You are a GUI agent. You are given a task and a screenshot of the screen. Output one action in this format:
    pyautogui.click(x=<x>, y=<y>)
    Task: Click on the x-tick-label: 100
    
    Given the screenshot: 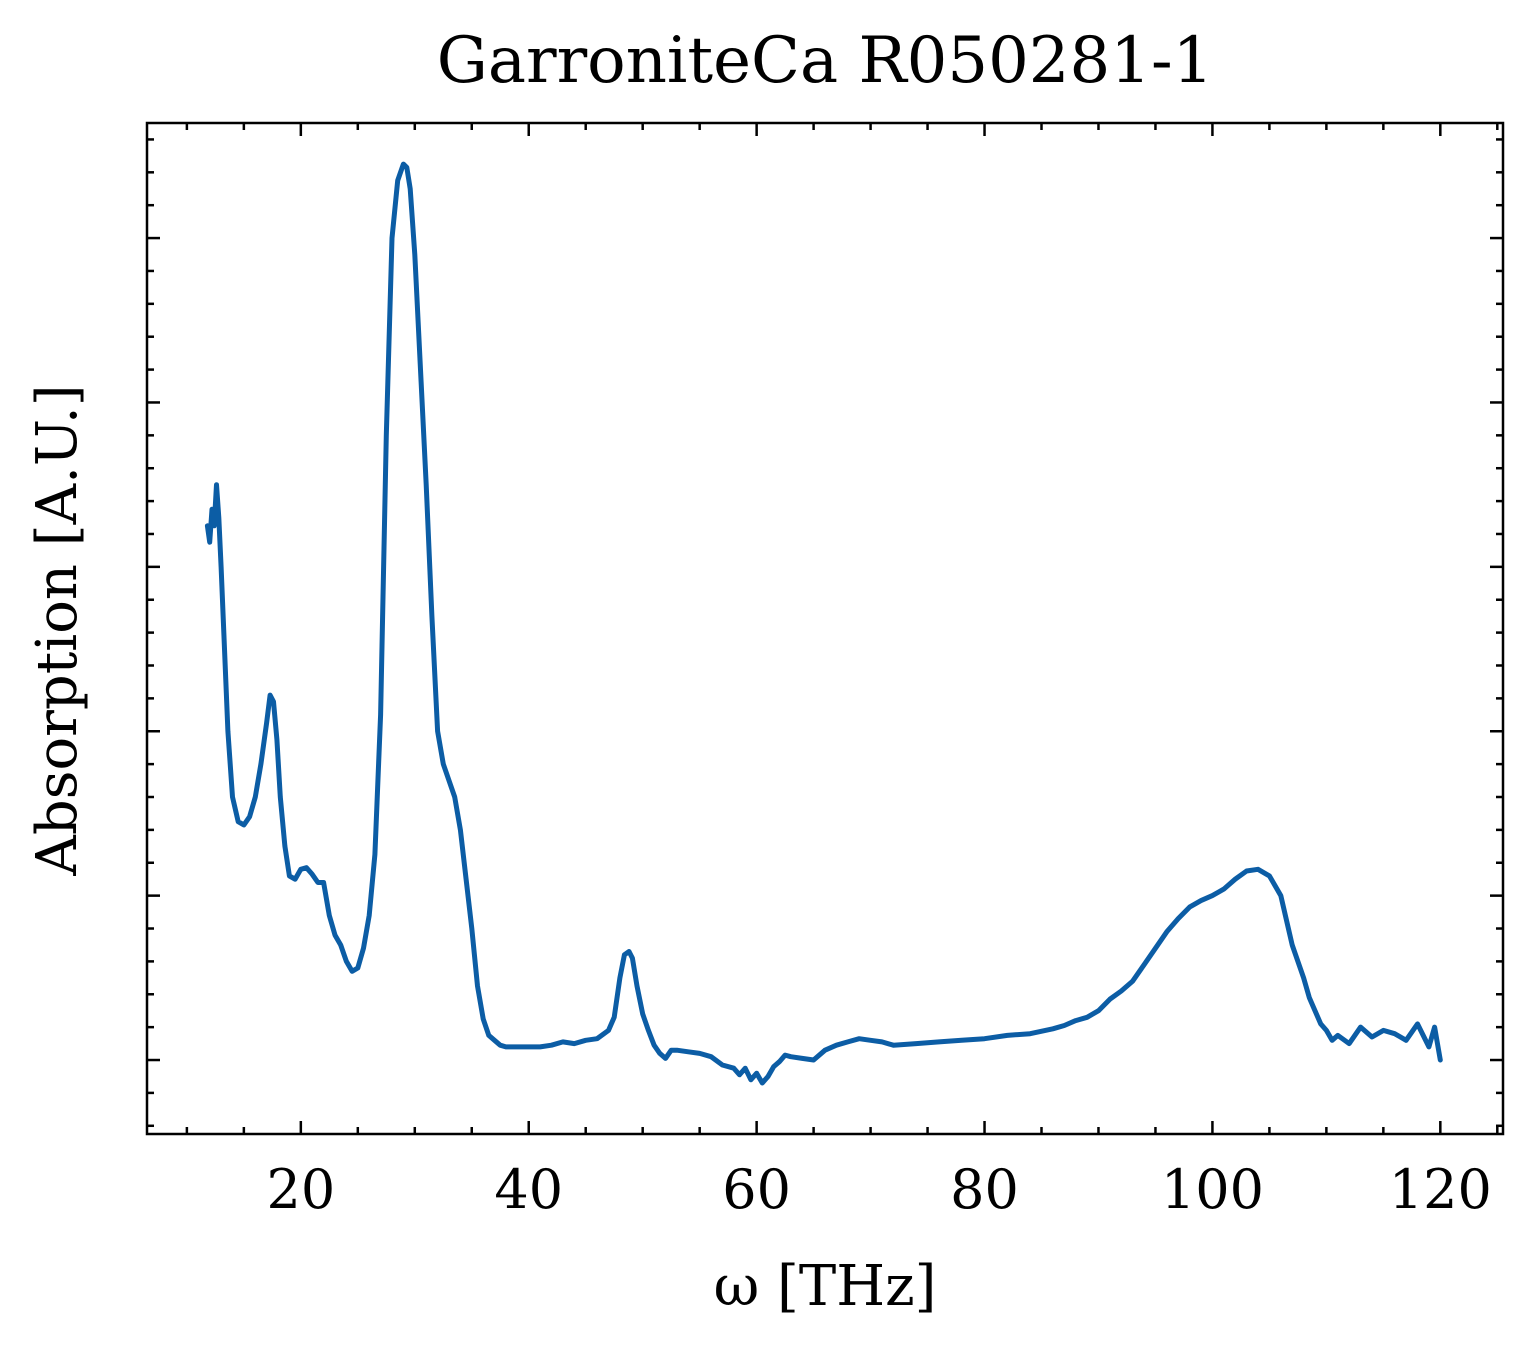 What is the action you would take?
    pyautogui.click(x=1212, y=1189)
    